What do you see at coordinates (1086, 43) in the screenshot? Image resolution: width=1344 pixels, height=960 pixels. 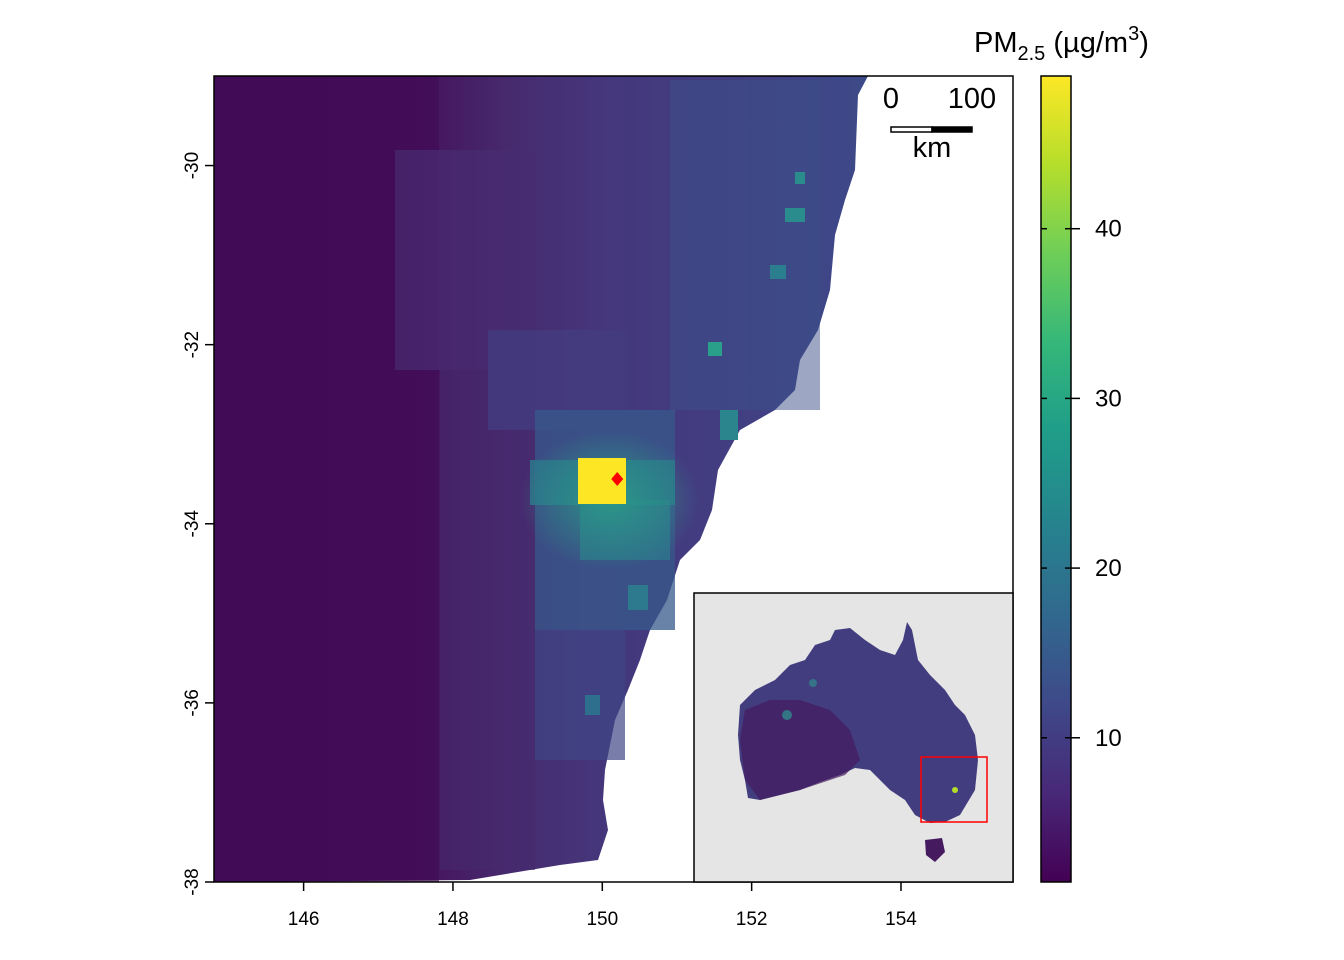 I see `legend-title-unit: (µg/m` at bounding box center [1086, 43].